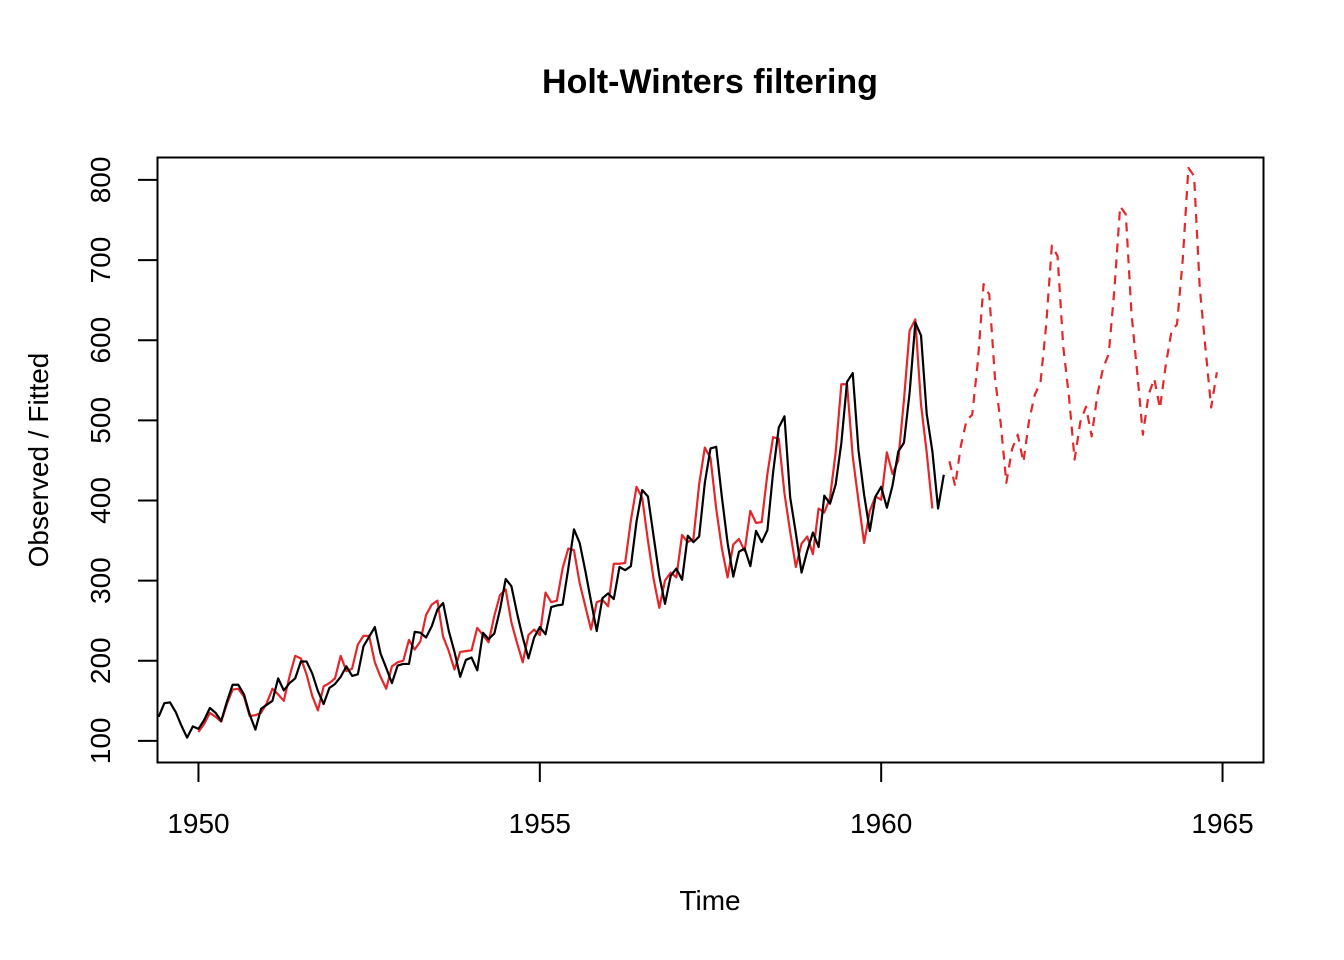 This screenshot has width=1344, height=960. What do you see at coordinates (709, 900) in the screenshot?
I see `x-axis-label: Time` at bounding box center [709, 900].